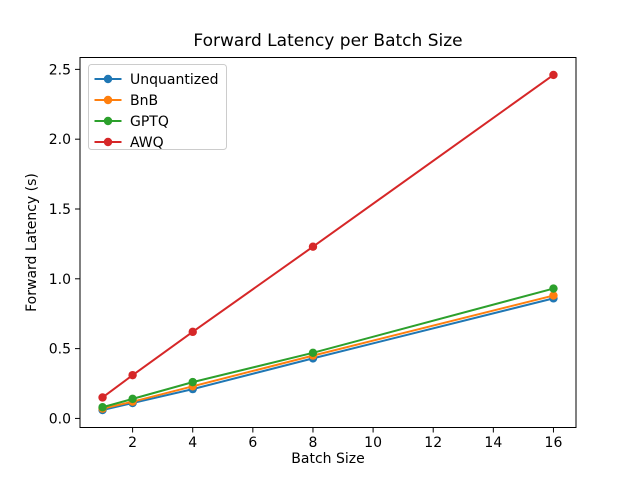  I want to click on x-tick-label: 10, so click(373, 443).